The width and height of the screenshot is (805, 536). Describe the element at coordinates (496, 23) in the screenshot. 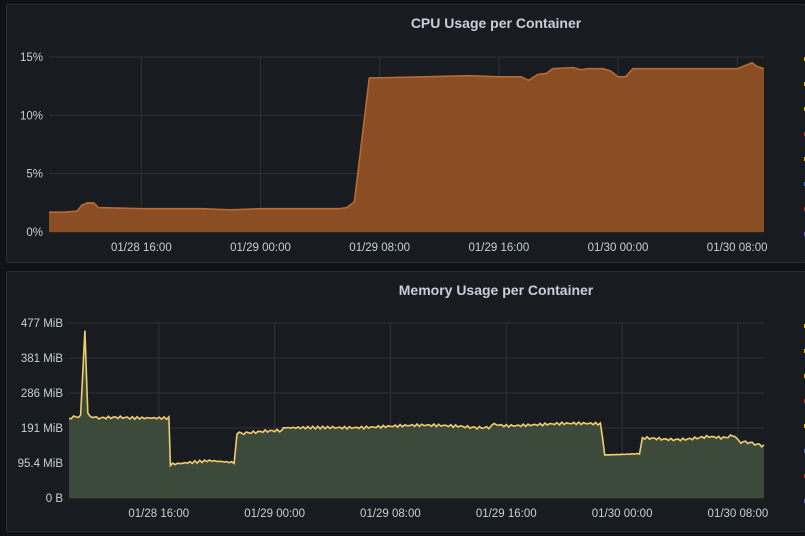

I see `cpu-panel-title: CPU Usage per Container` at that location.